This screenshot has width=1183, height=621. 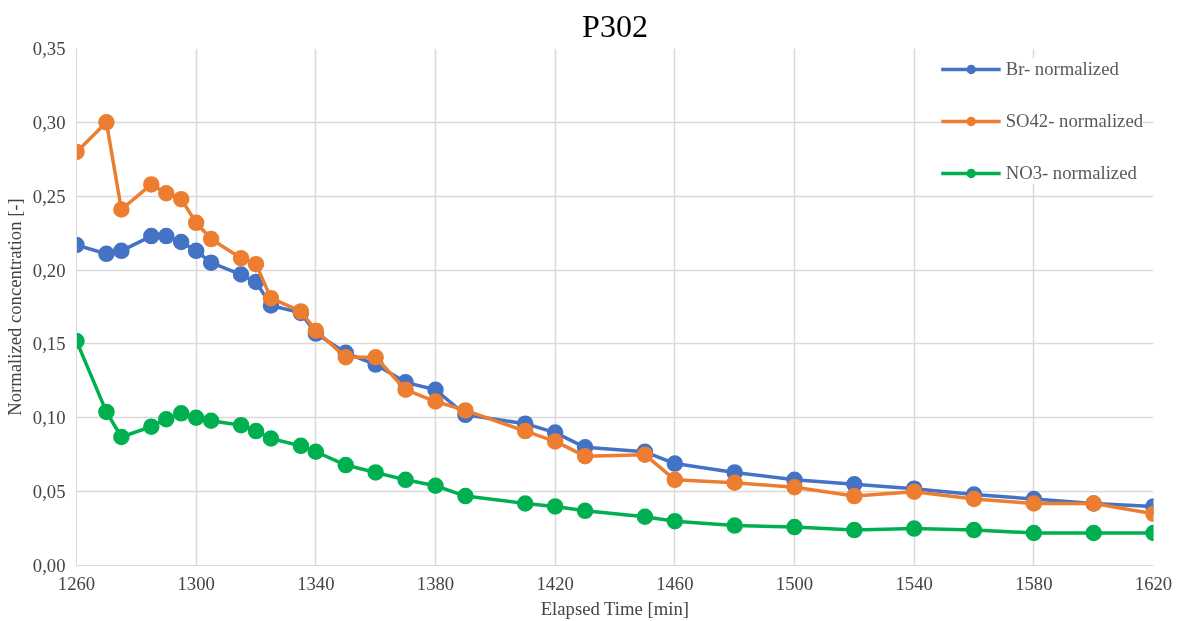 What do you see at coordinates (914, 583) in the screenshot?
I see `x-tick-label: 1540` at bounding box center [914, 583].